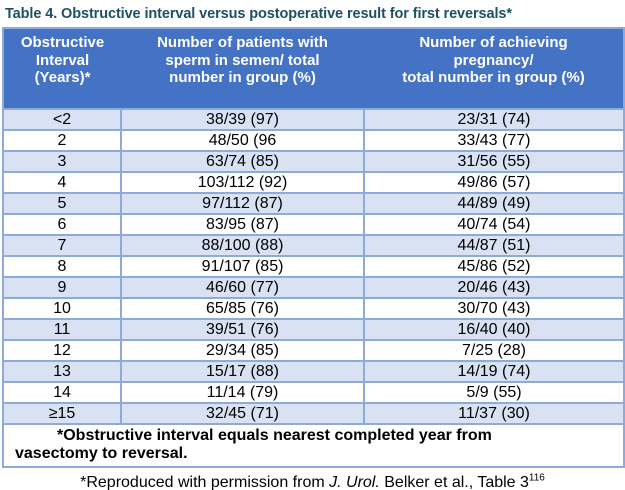  I want to click on table-row: 10 65/85 (76) 30/70 (43), so click(313, 308).